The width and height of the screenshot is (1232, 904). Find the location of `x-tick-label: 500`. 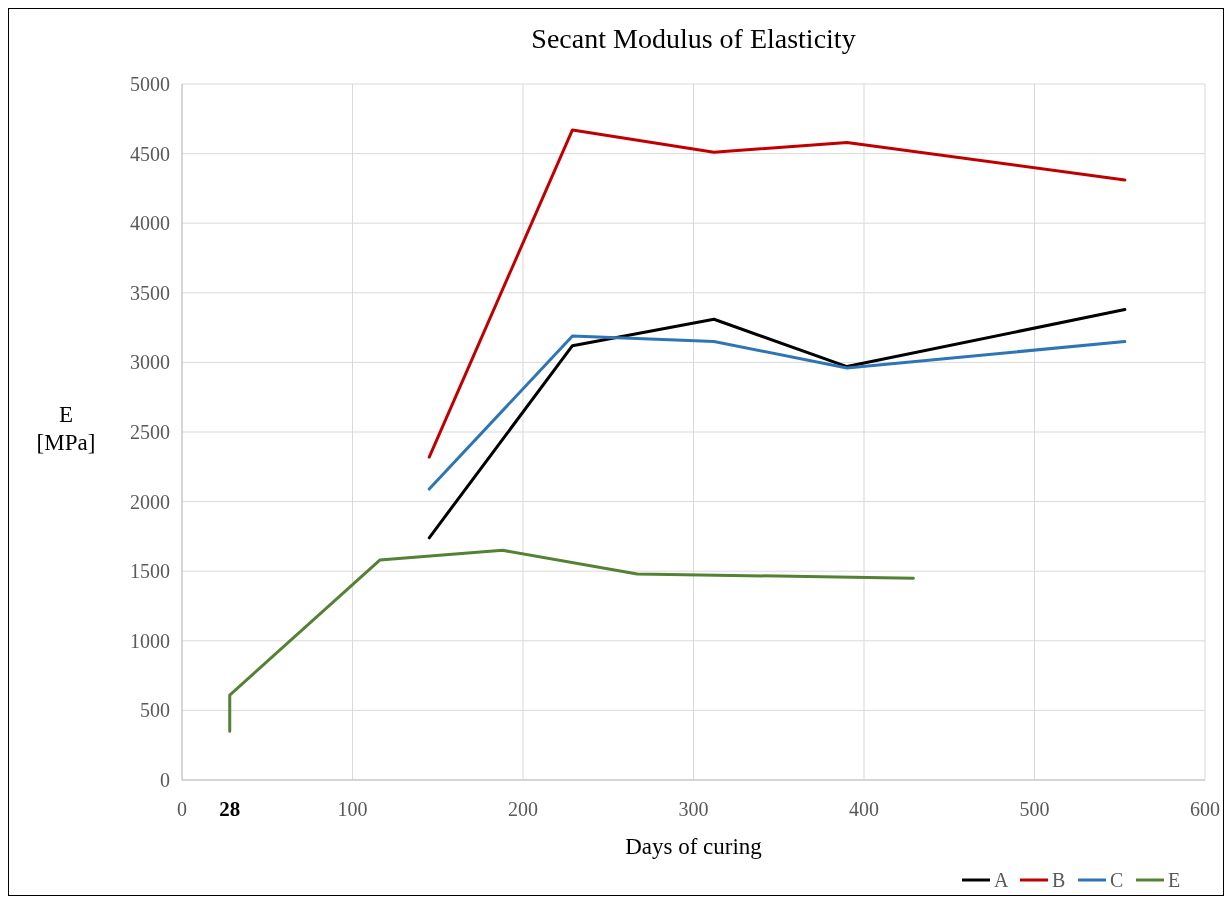

x-tick-label: 500 is located at coordinates (1034, 809).